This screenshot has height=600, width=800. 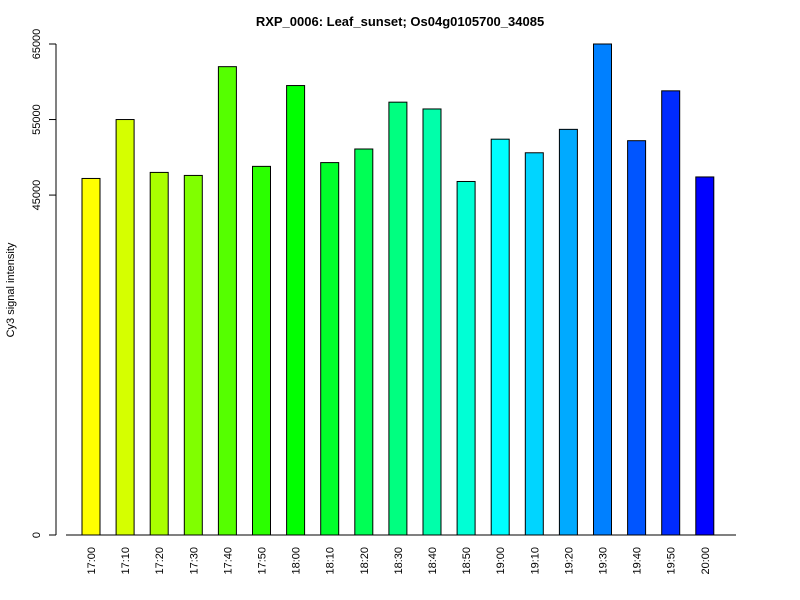 What do you see at coordinates (637, 338) in the screenshot?
I see `bar-1940` at bounding box center [637, 338].